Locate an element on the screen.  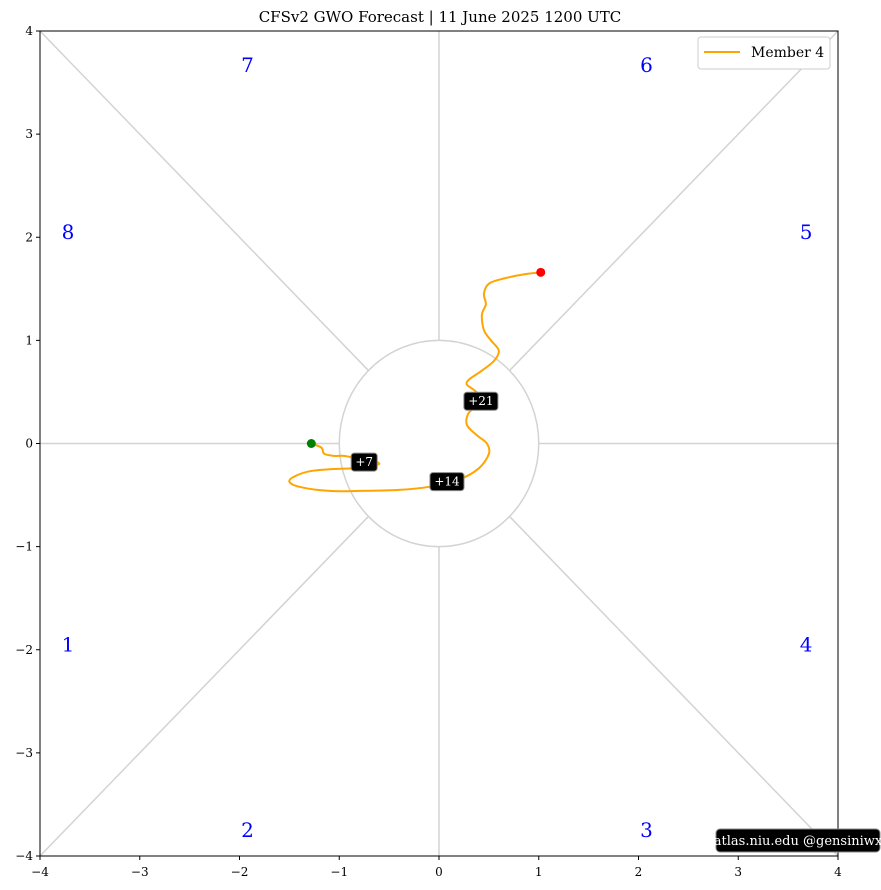
legend-box is located at coordinates (764, 53).